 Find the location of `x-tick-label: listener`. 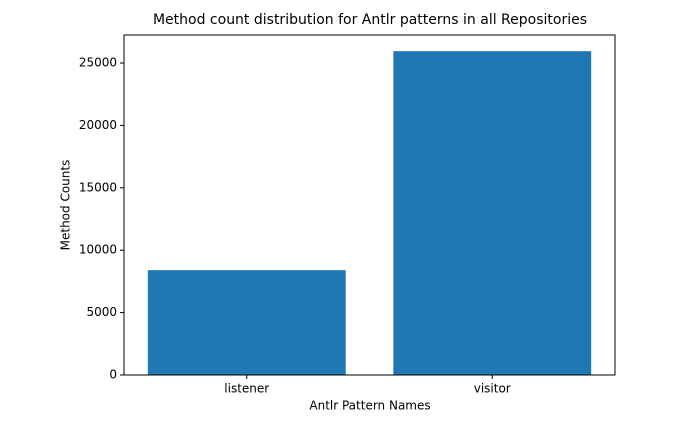

x-tick-label: listener is located at coordinates (246, 389).